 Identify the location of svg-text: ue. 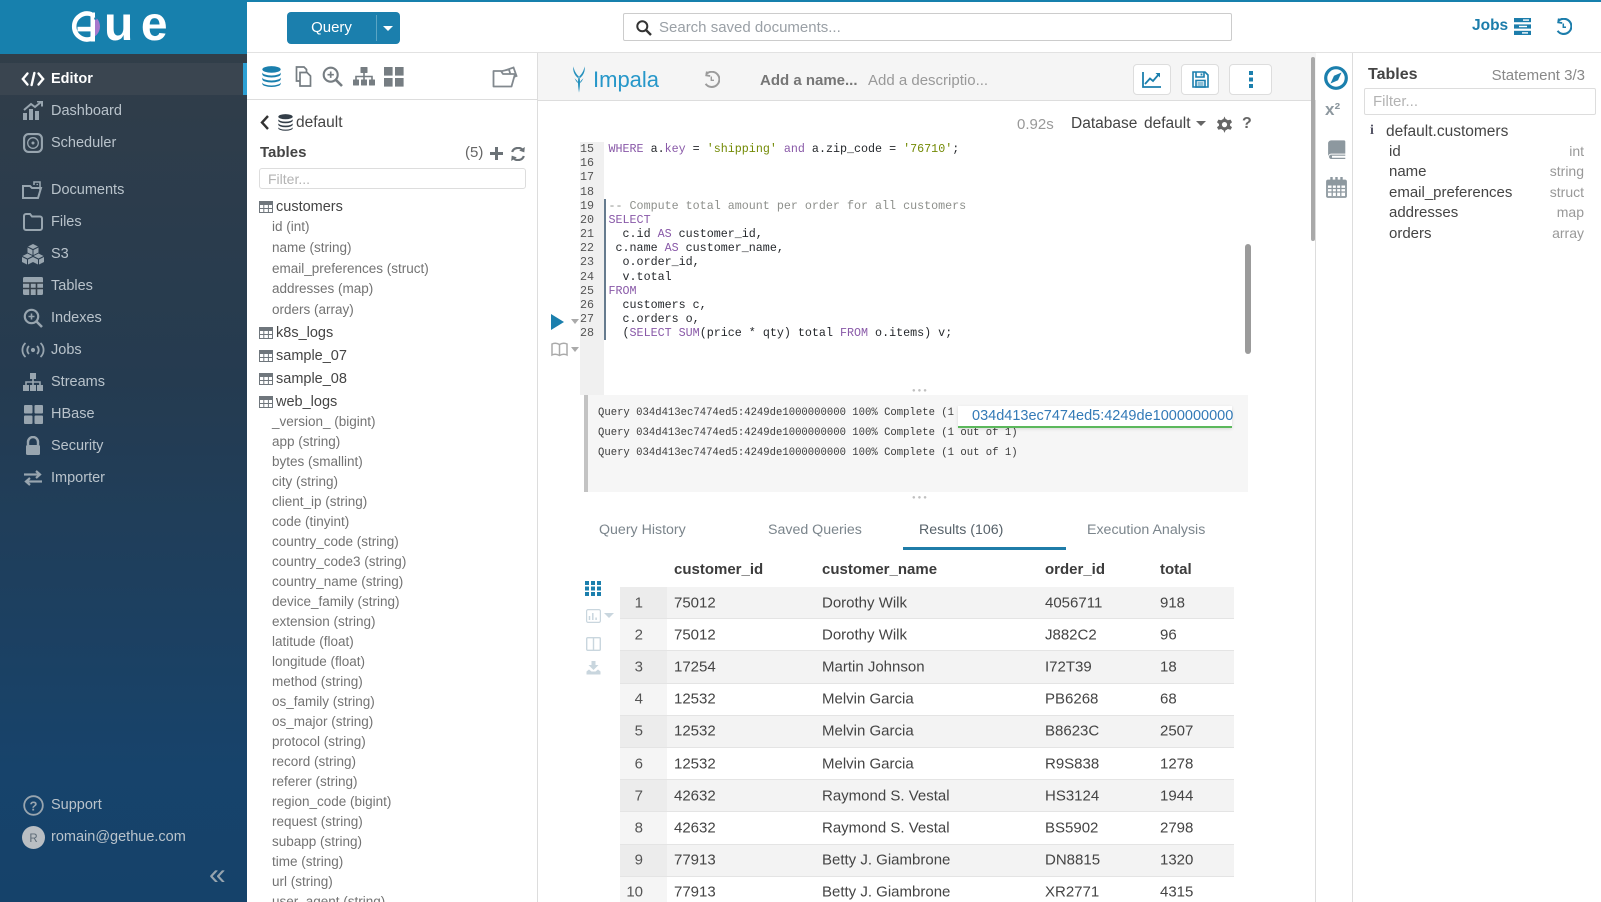
(139, 26).